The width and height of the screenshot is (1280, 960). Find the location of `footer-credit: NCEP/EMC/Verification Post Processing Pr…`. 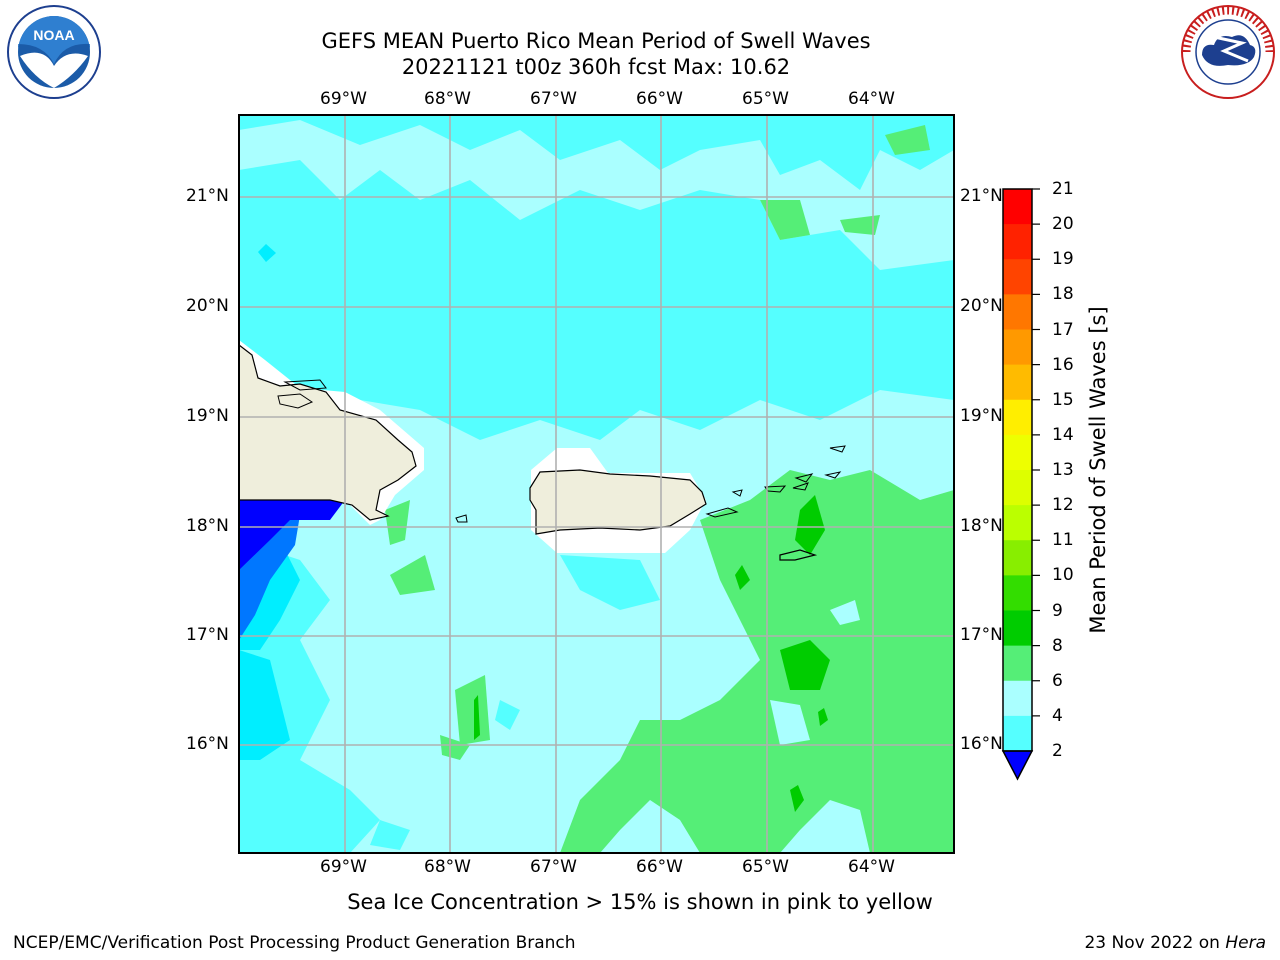

footer-credit: NCEP/EMC/Verification Post Processing Pr… is located at coordinates (294, 943).